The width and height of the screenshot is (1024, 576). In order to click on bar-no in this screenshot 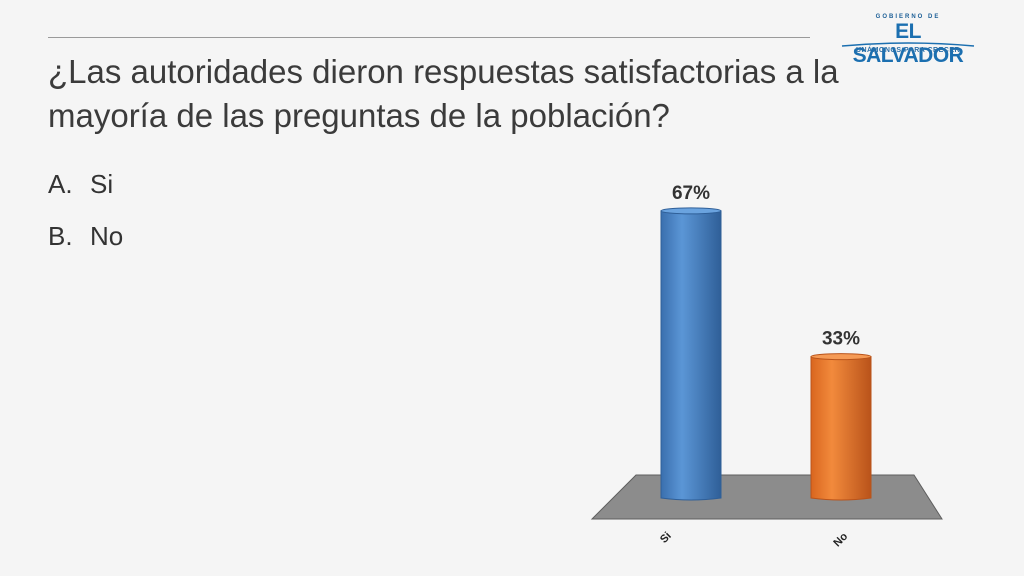, I will do `click(841, 427)`.